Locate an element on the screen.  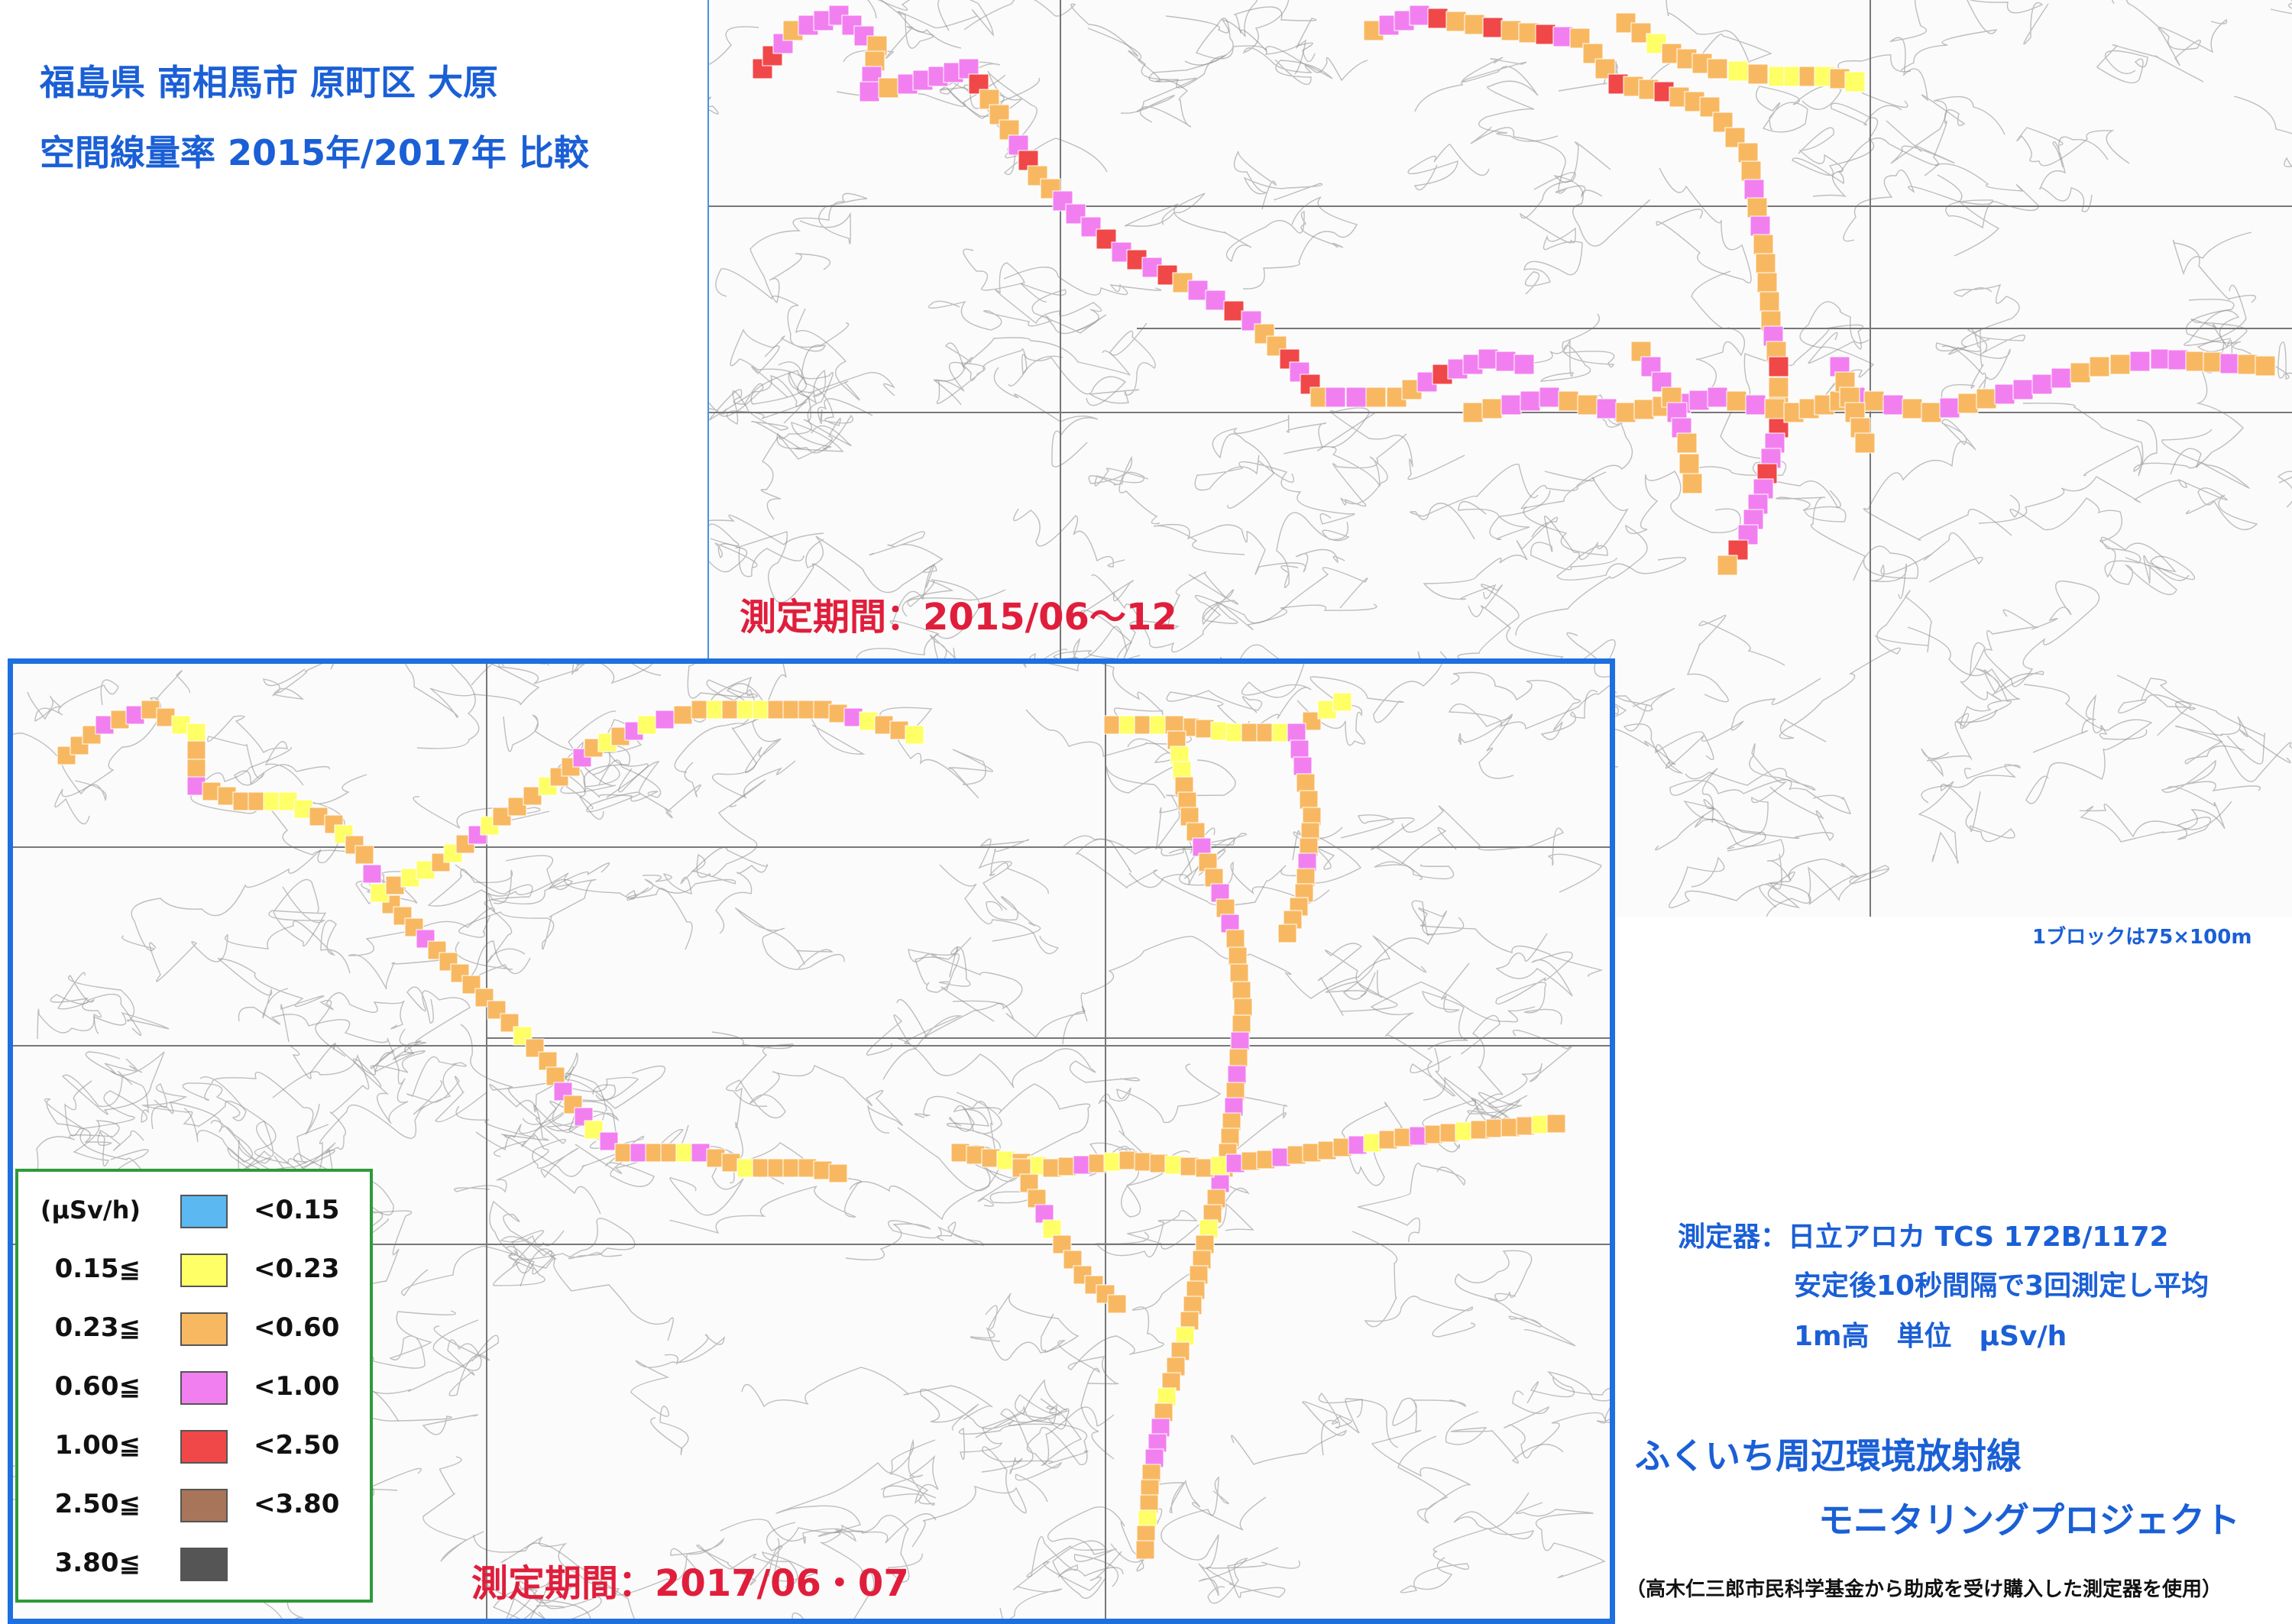
legend-from: 0.15≦ is located at coordinates (97, 1269).